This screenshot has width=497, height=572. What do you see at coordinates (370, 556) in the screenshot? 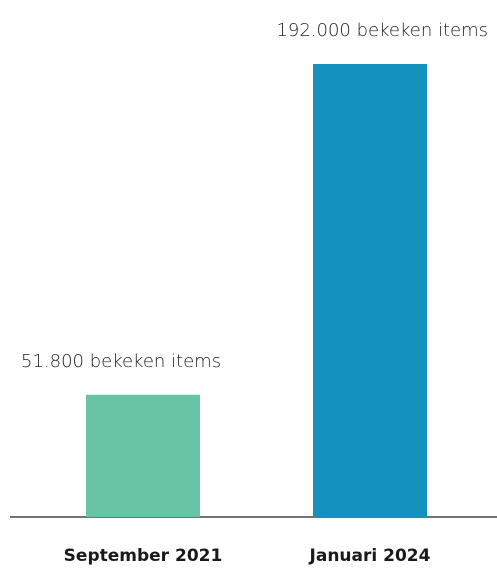
I see `category-label-1: Januari 2024` at bounding box center [370, 556].